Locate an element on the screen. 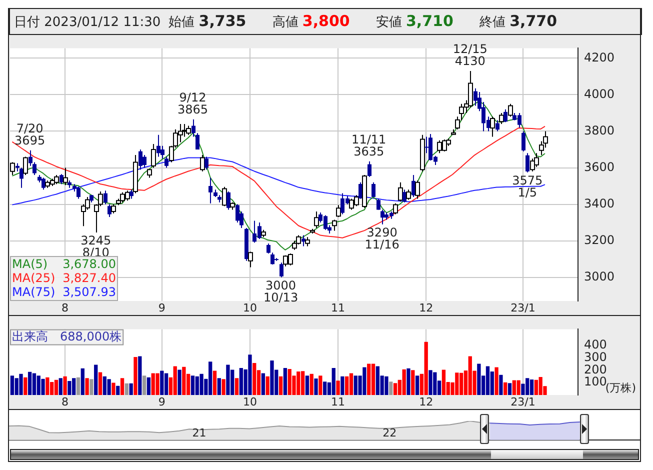 This screenshot has height=470, width=653. annotation: 7/20 3695 is located at coordinates (30, 135).